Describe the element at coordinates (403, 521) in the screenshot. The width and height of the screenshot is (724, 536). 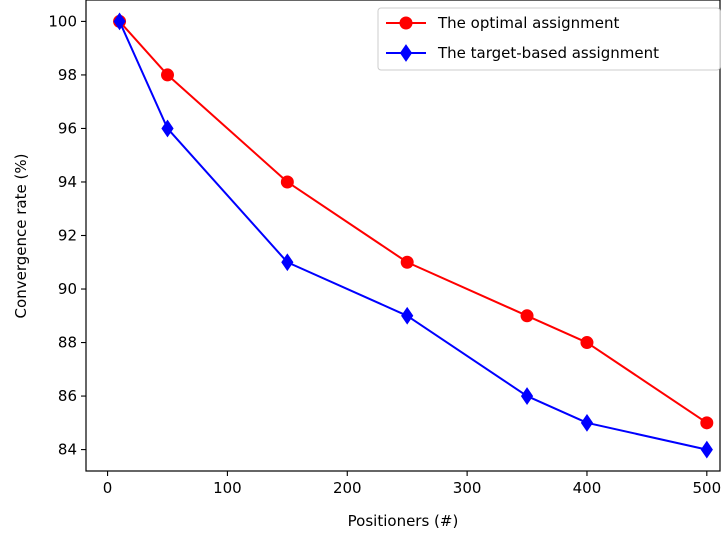
I see `x-axis-label: Positioners (#)` at that location.